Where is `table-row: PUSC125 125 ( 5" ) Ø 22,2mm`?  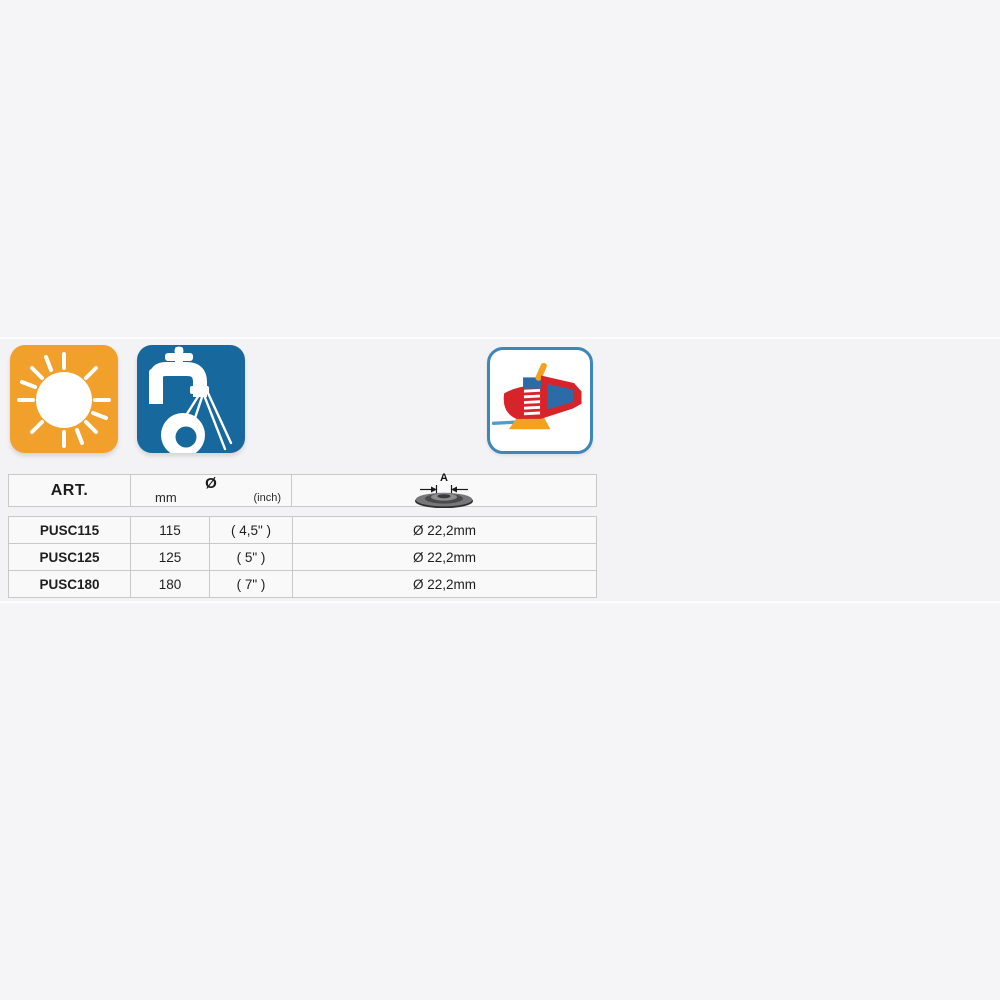 table-row: PUSC125 125 ( 5" ) Ø 22,2mm is located at coordinates (302, 556).